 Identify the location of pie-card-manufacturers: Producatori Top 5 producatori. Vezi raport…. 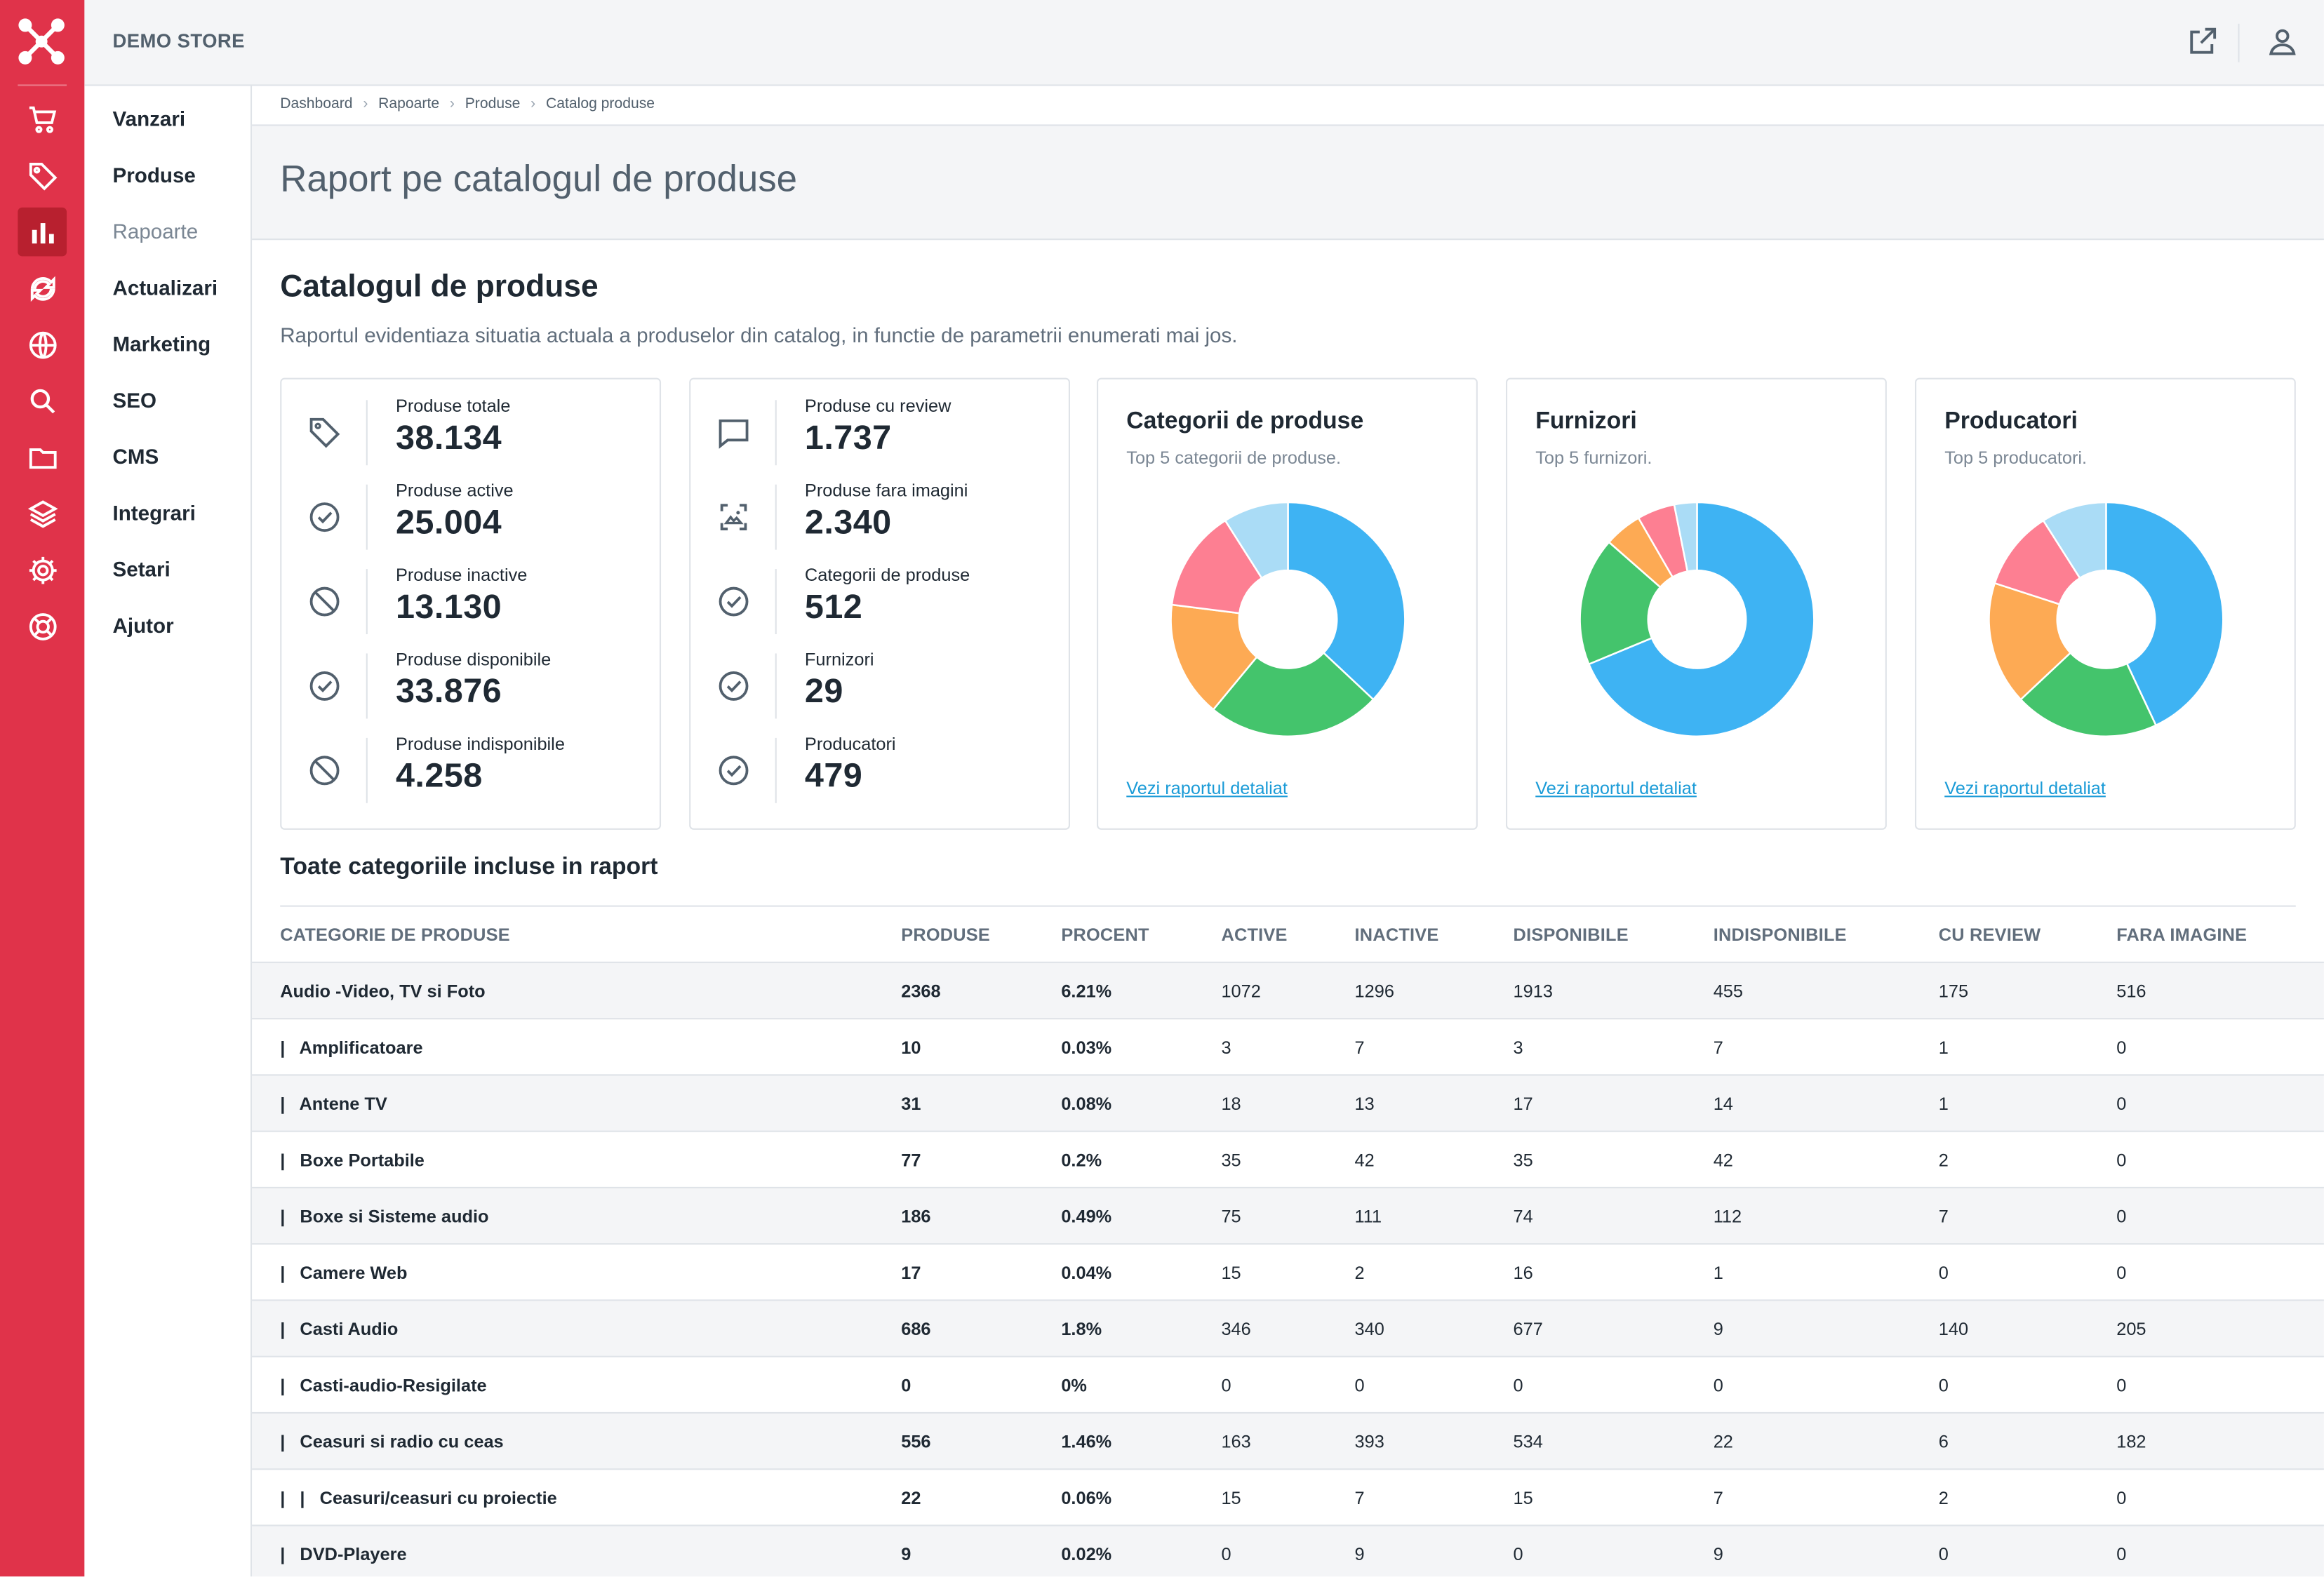
(2105, 603).